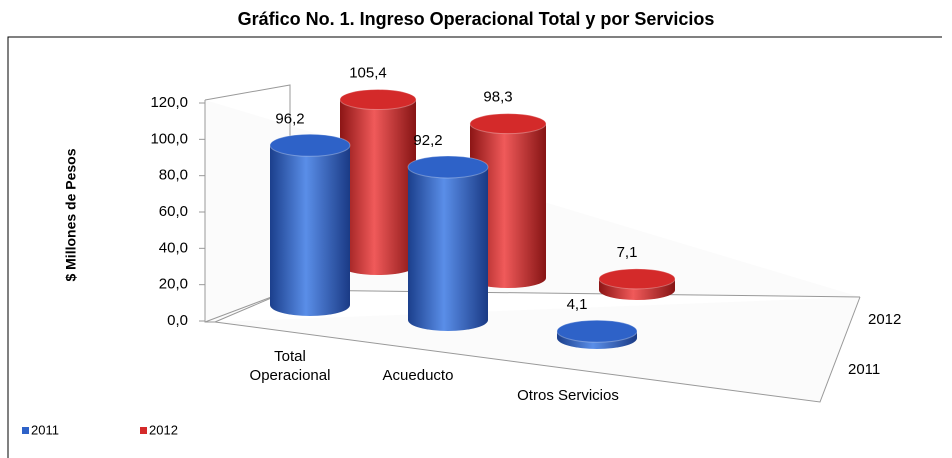 This screenshot has width=952, height=458. I want to click on x-tick-label: Total Operacional, so click(290, 366).